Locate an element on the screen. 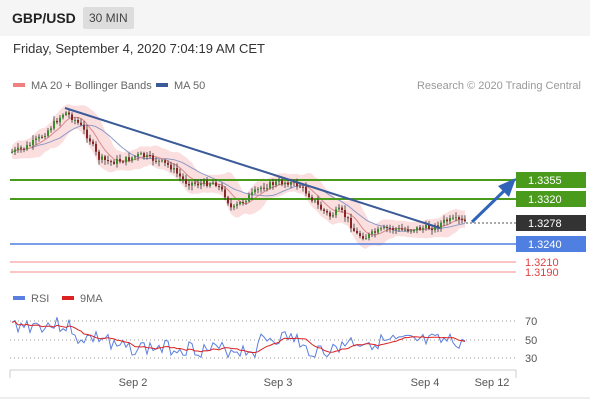 The width and height of the screenshot is (590, 400). legend-9ma-label: 9MA is located at coordinates (91, 299).